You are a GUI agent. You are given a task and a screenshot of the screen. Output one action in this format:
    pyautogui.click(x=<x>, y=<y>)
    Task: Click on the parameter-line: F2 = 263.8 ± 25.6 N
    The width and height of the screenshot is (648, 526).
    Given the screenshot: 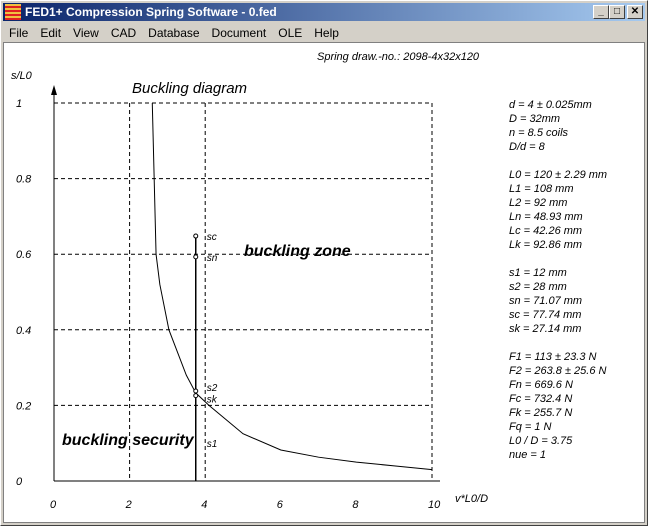 What is the action you would take?
    pyautogui.click(x=558, y=371)
    